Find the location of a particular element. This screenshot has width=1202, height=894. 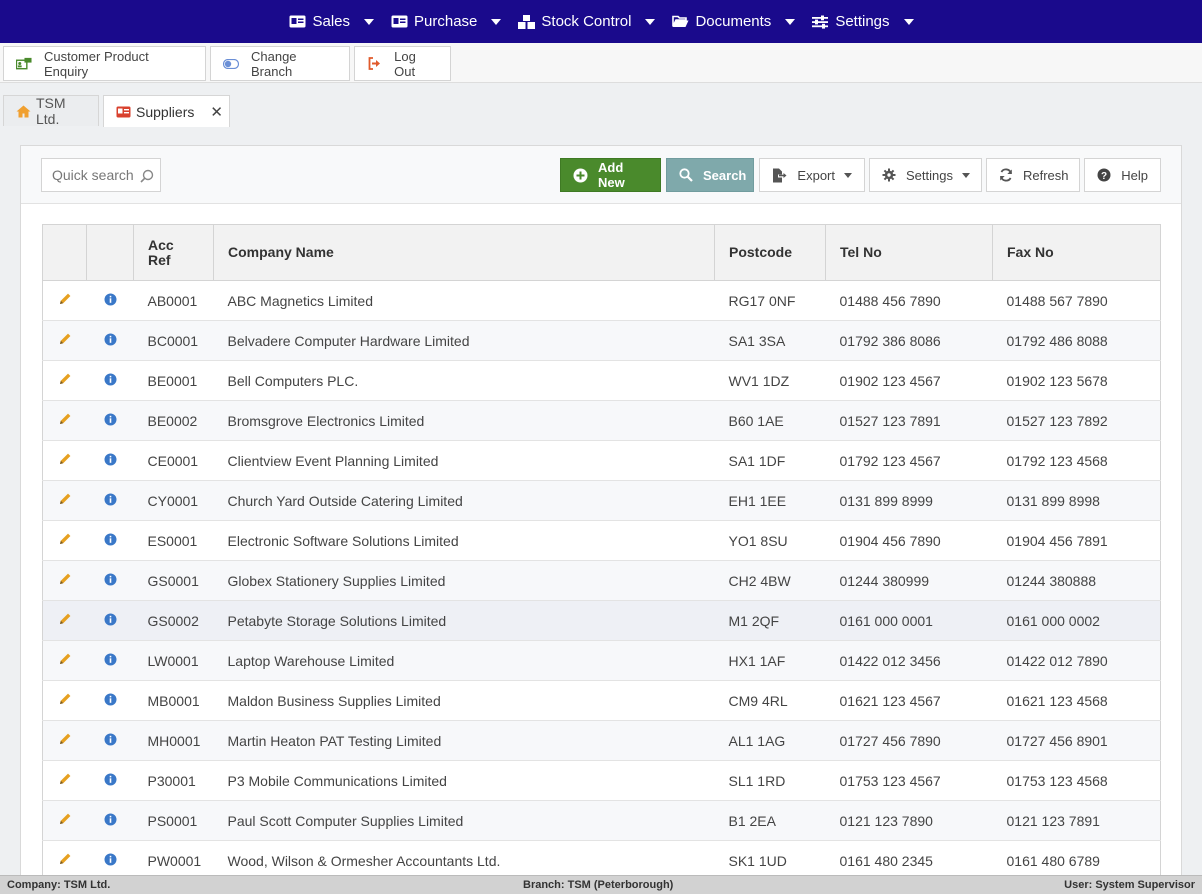

toggle-icon is located at coordinates (231, 64).